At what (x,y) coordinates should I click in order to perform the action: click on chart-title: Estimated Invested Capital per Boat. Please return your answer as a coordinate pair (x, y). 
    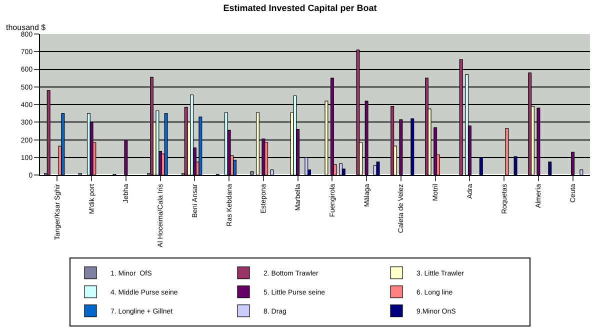
    Looking at the image, I should click on (300, 8).